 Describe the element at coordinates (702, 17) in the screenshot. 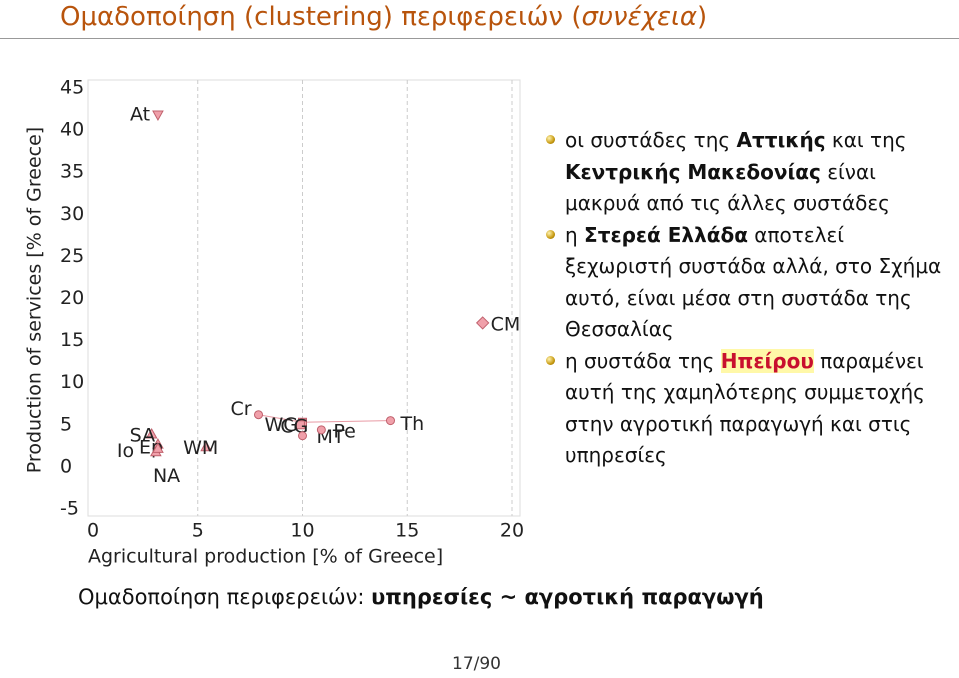

I see `text-segment: )` at that location.